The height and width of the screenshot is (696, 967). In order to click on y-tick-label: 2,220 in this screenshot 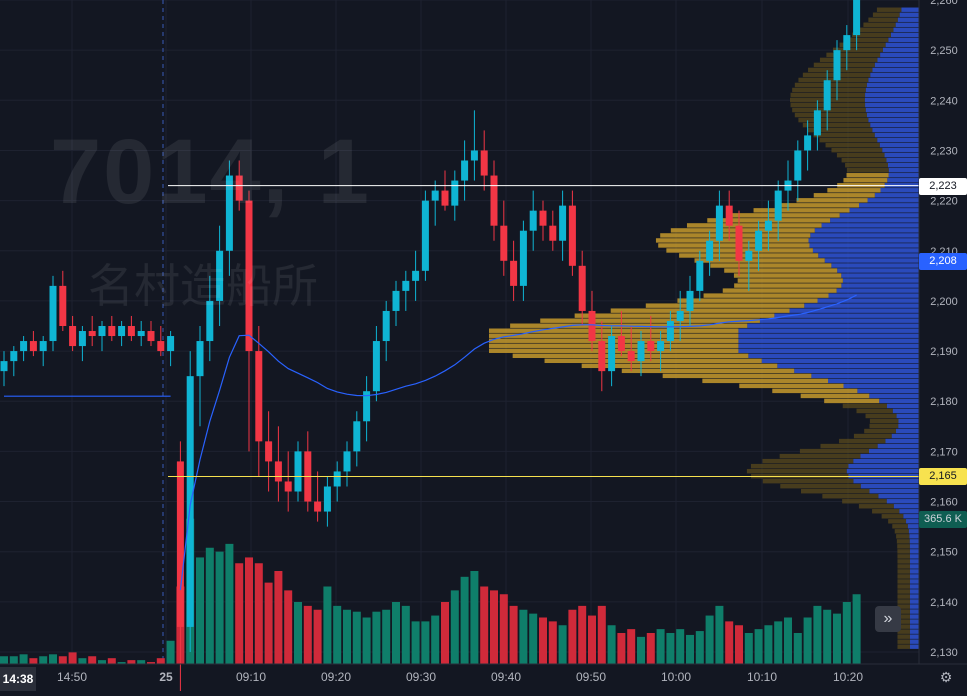, I will do `click(944, 202)`.